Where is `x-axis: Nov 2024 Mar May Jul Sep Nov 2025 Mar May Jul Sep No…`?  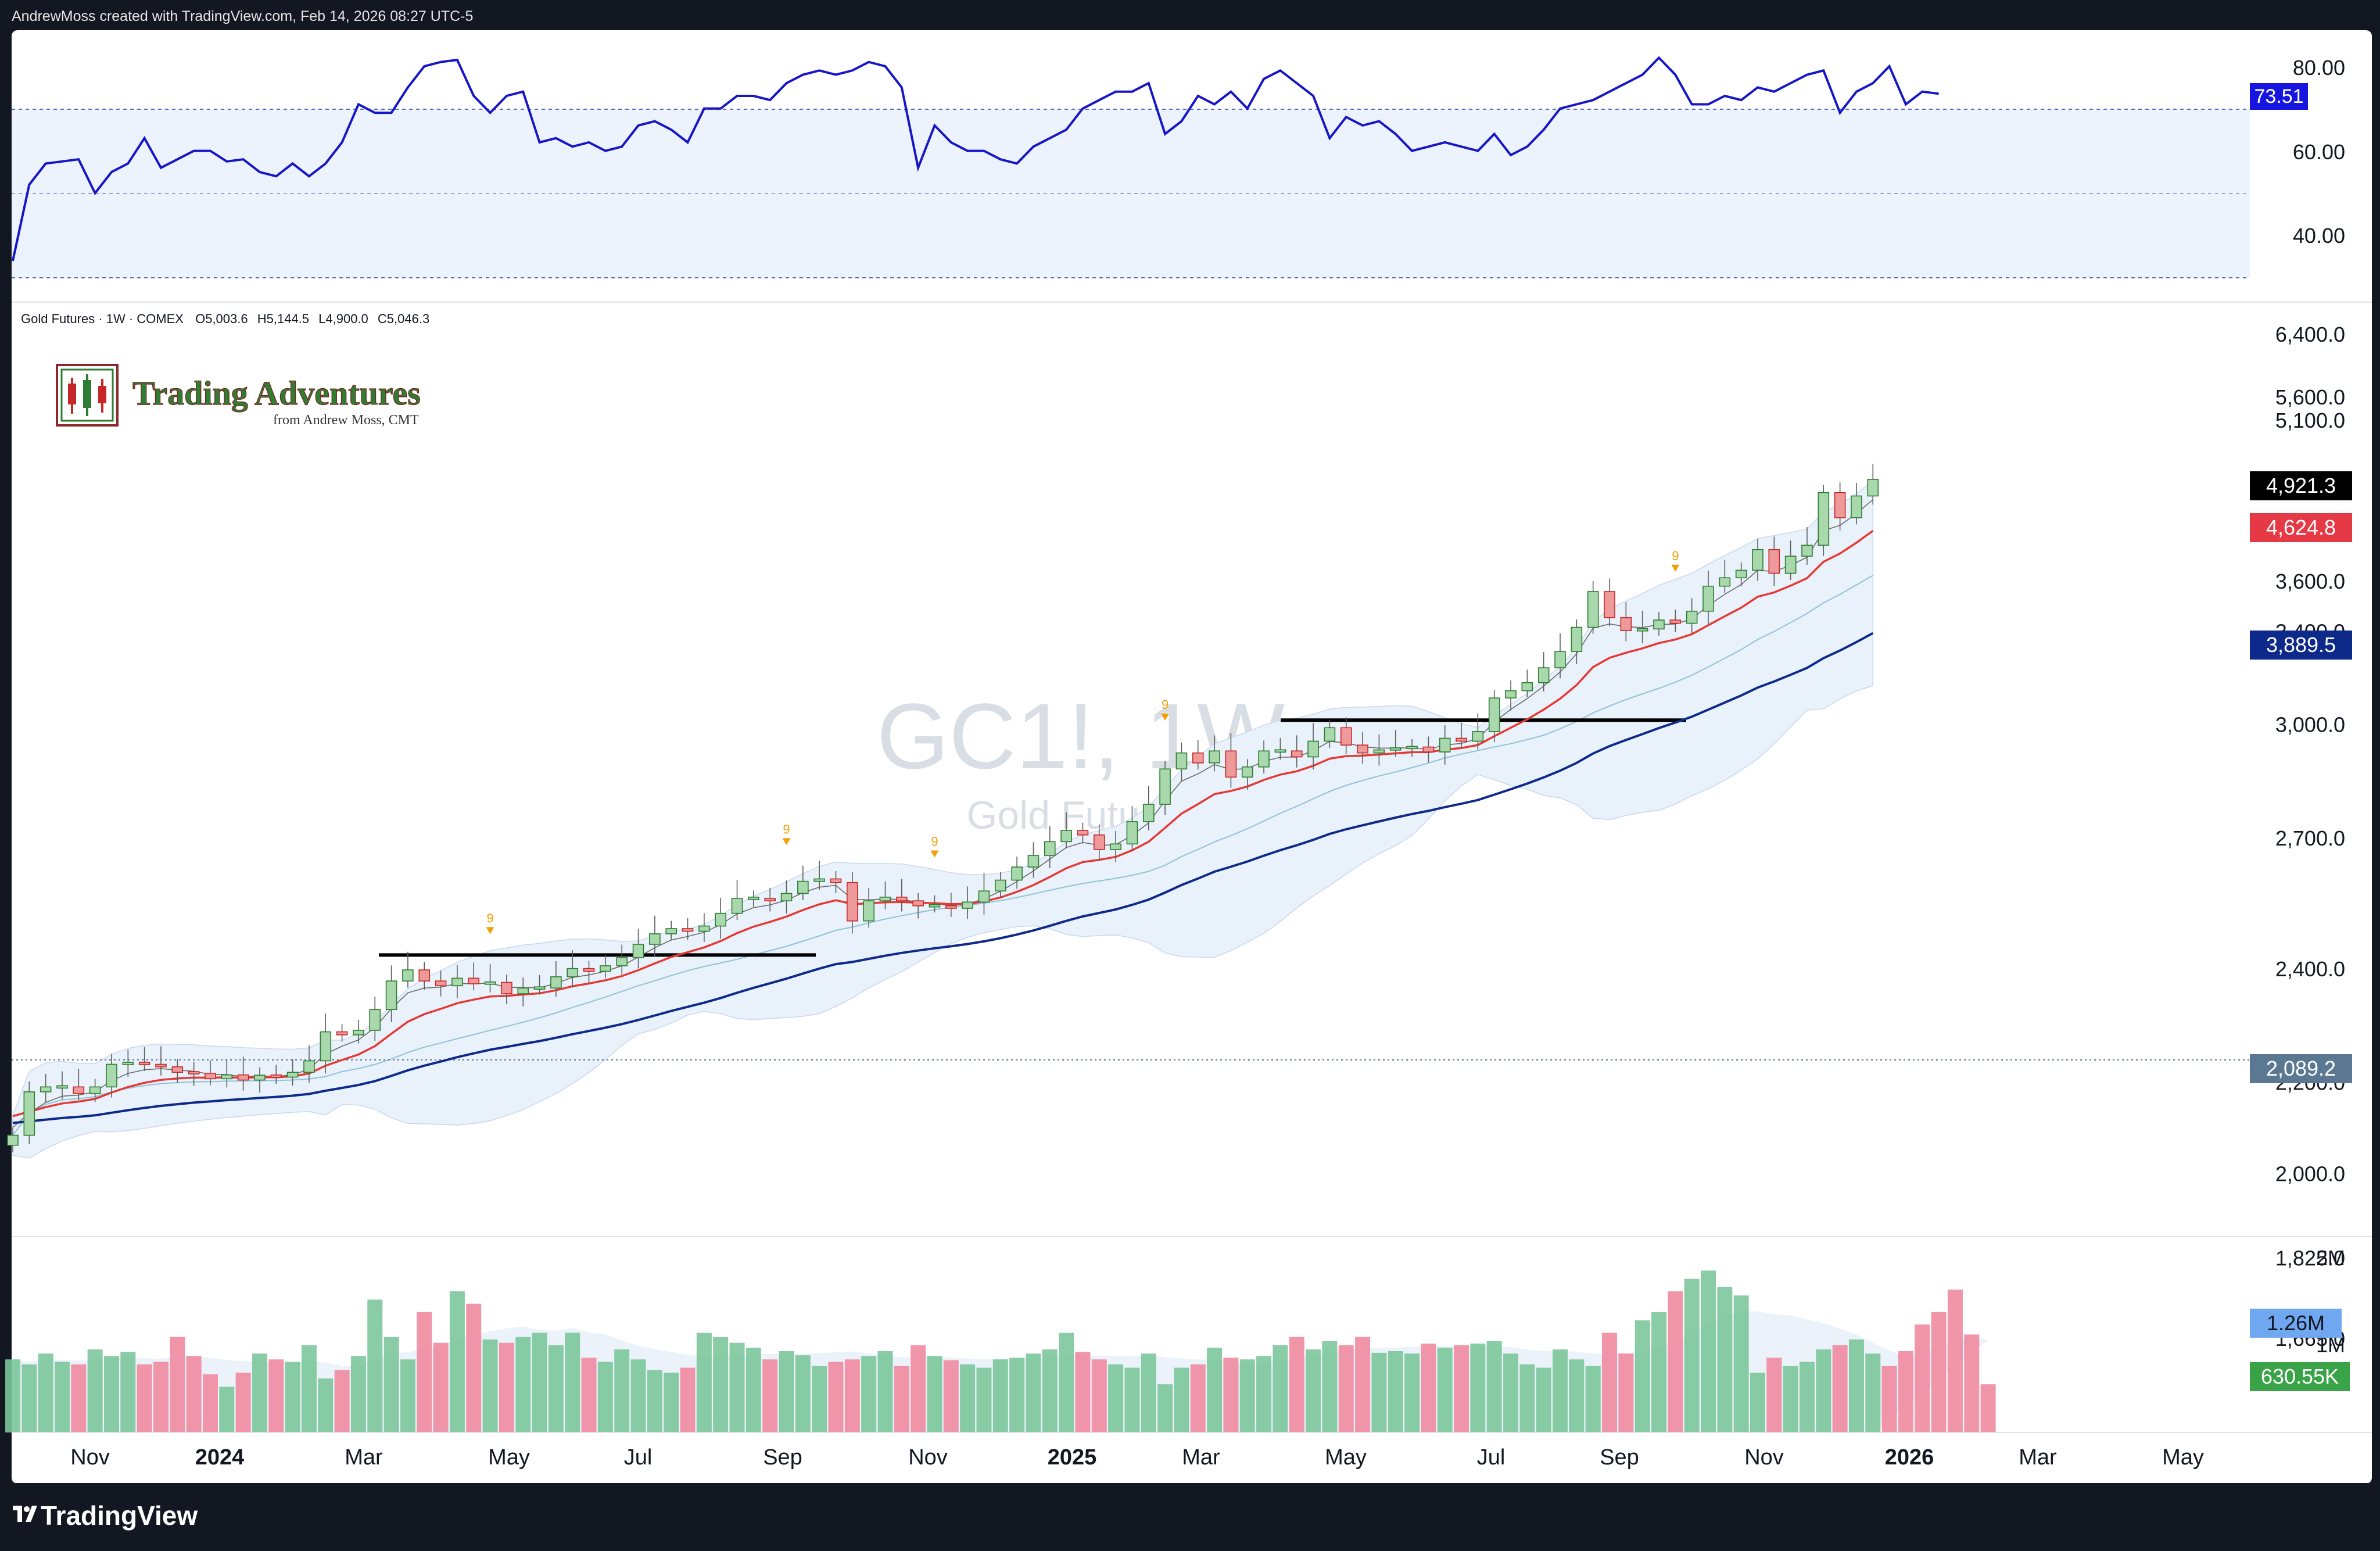 x-axis: Nov 2024 Mar May Jul Sep Nov 2025 Mar May Jul Sep No… is located at coordinates (1137, 1457).